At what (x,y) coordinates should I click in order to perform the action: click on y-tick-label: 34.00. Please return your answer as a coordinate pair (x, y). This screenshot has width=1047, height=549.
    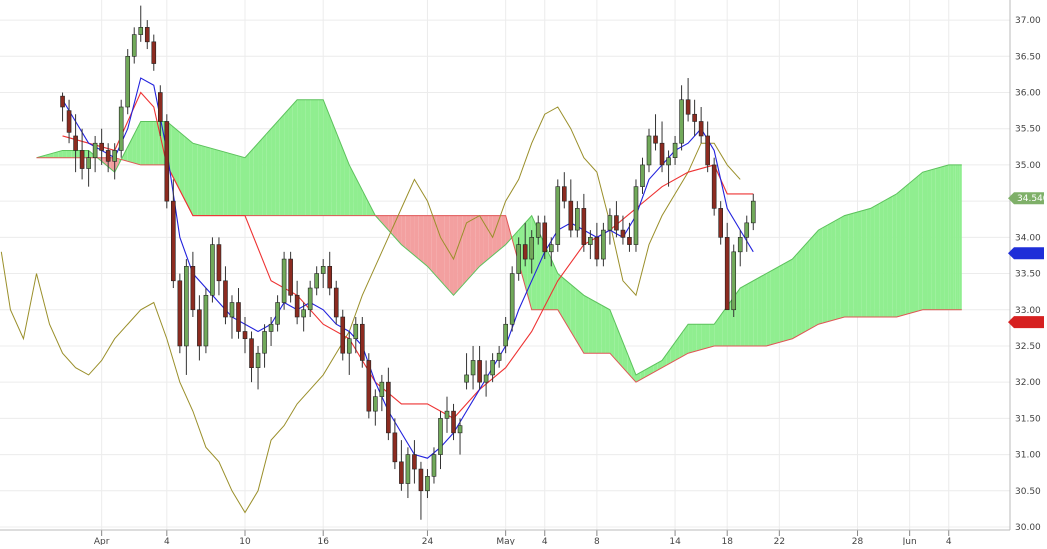
    Looking at the image, I should click on (1028, 238).